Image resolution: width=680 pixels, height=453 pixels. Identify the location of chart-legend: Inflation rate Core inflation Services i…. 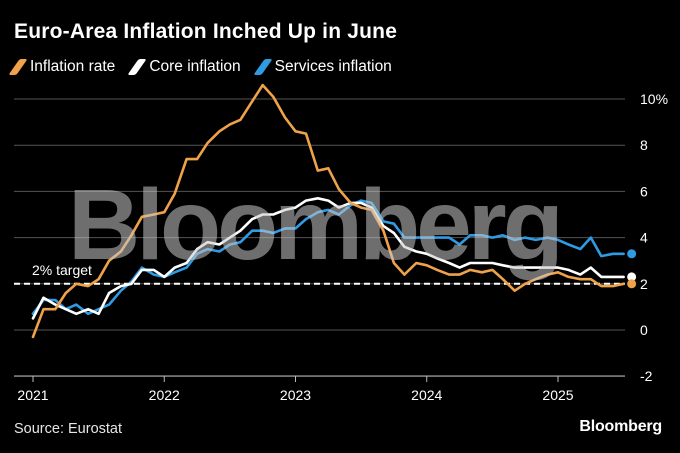
(209, 67).